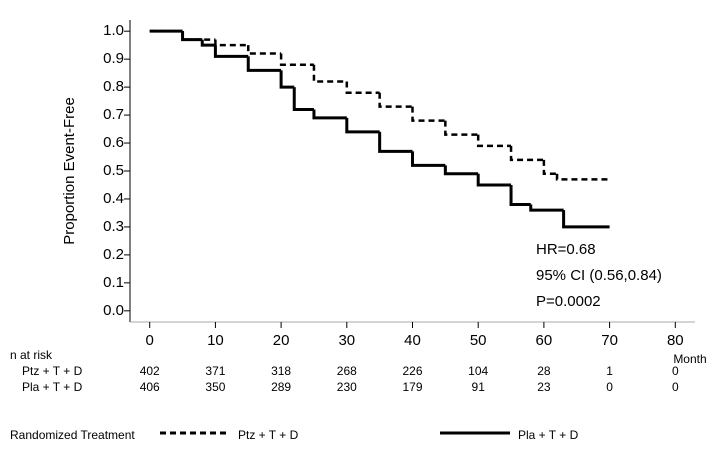  Describe the element at coordinates (544, 371) in the screenshot. I see `risk-count: 28` at that location.